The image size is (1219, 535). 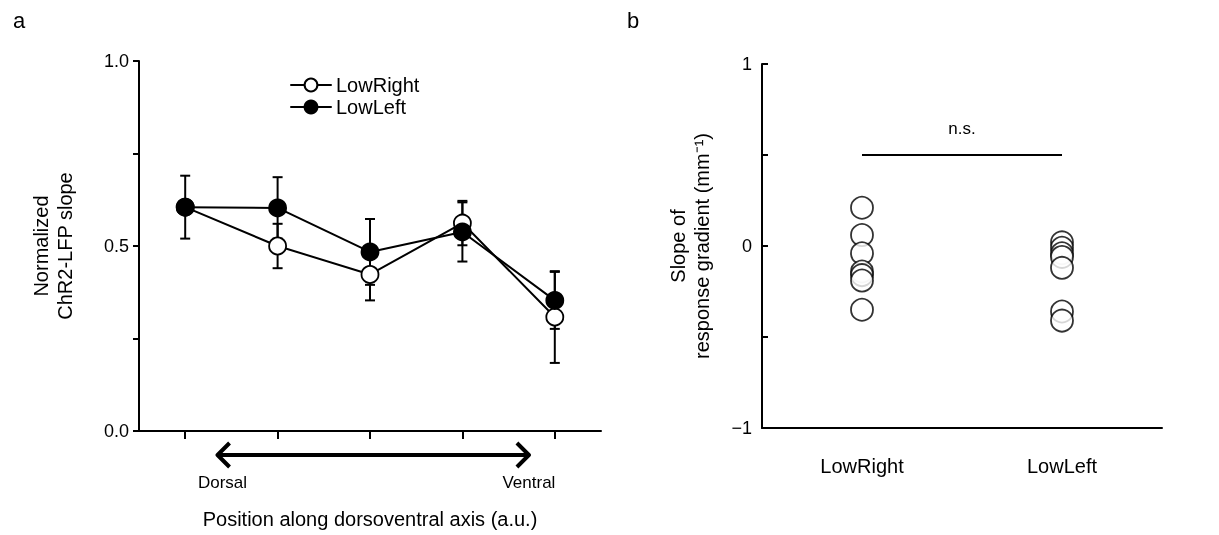 What do you see at coordinates (371, 107) in the screenshot?
I see `legend-label: LowLeft` at bounding box center [371, 107].